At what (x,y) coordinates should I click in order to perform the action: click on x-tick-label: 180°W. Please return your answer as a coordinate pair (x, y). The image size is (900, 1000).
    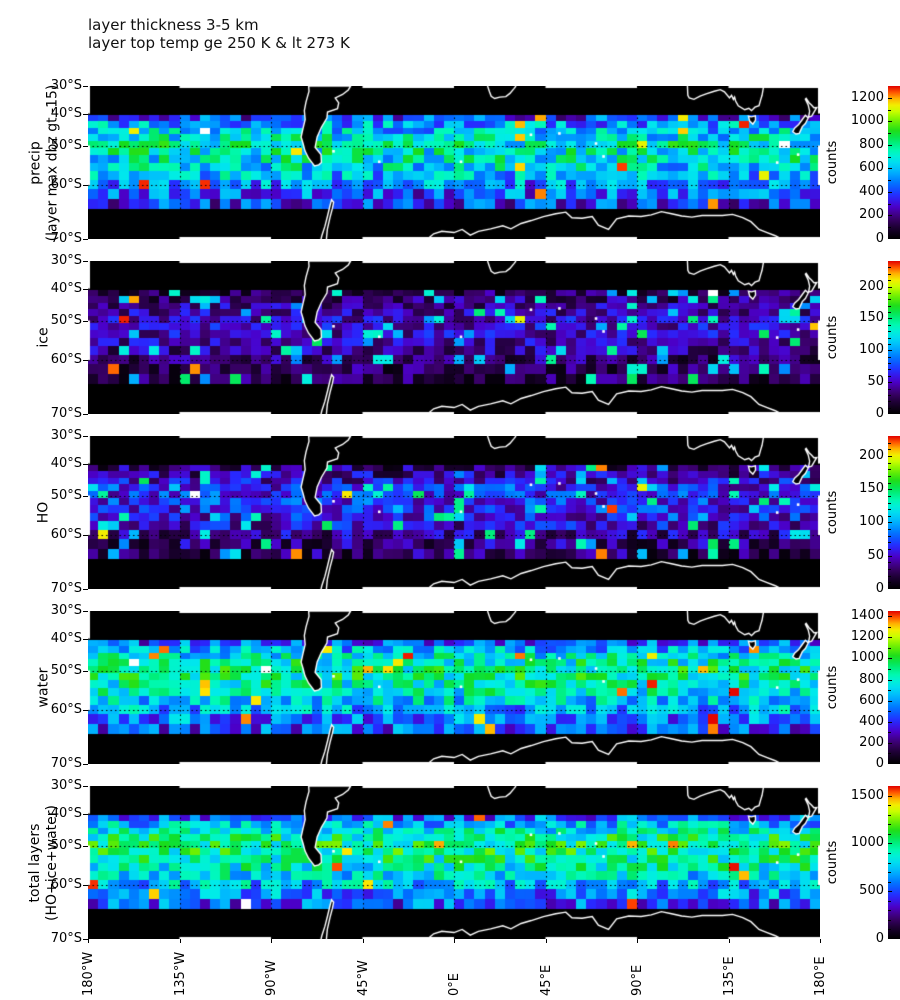
    Looking at the image, I should click on (88, 973).